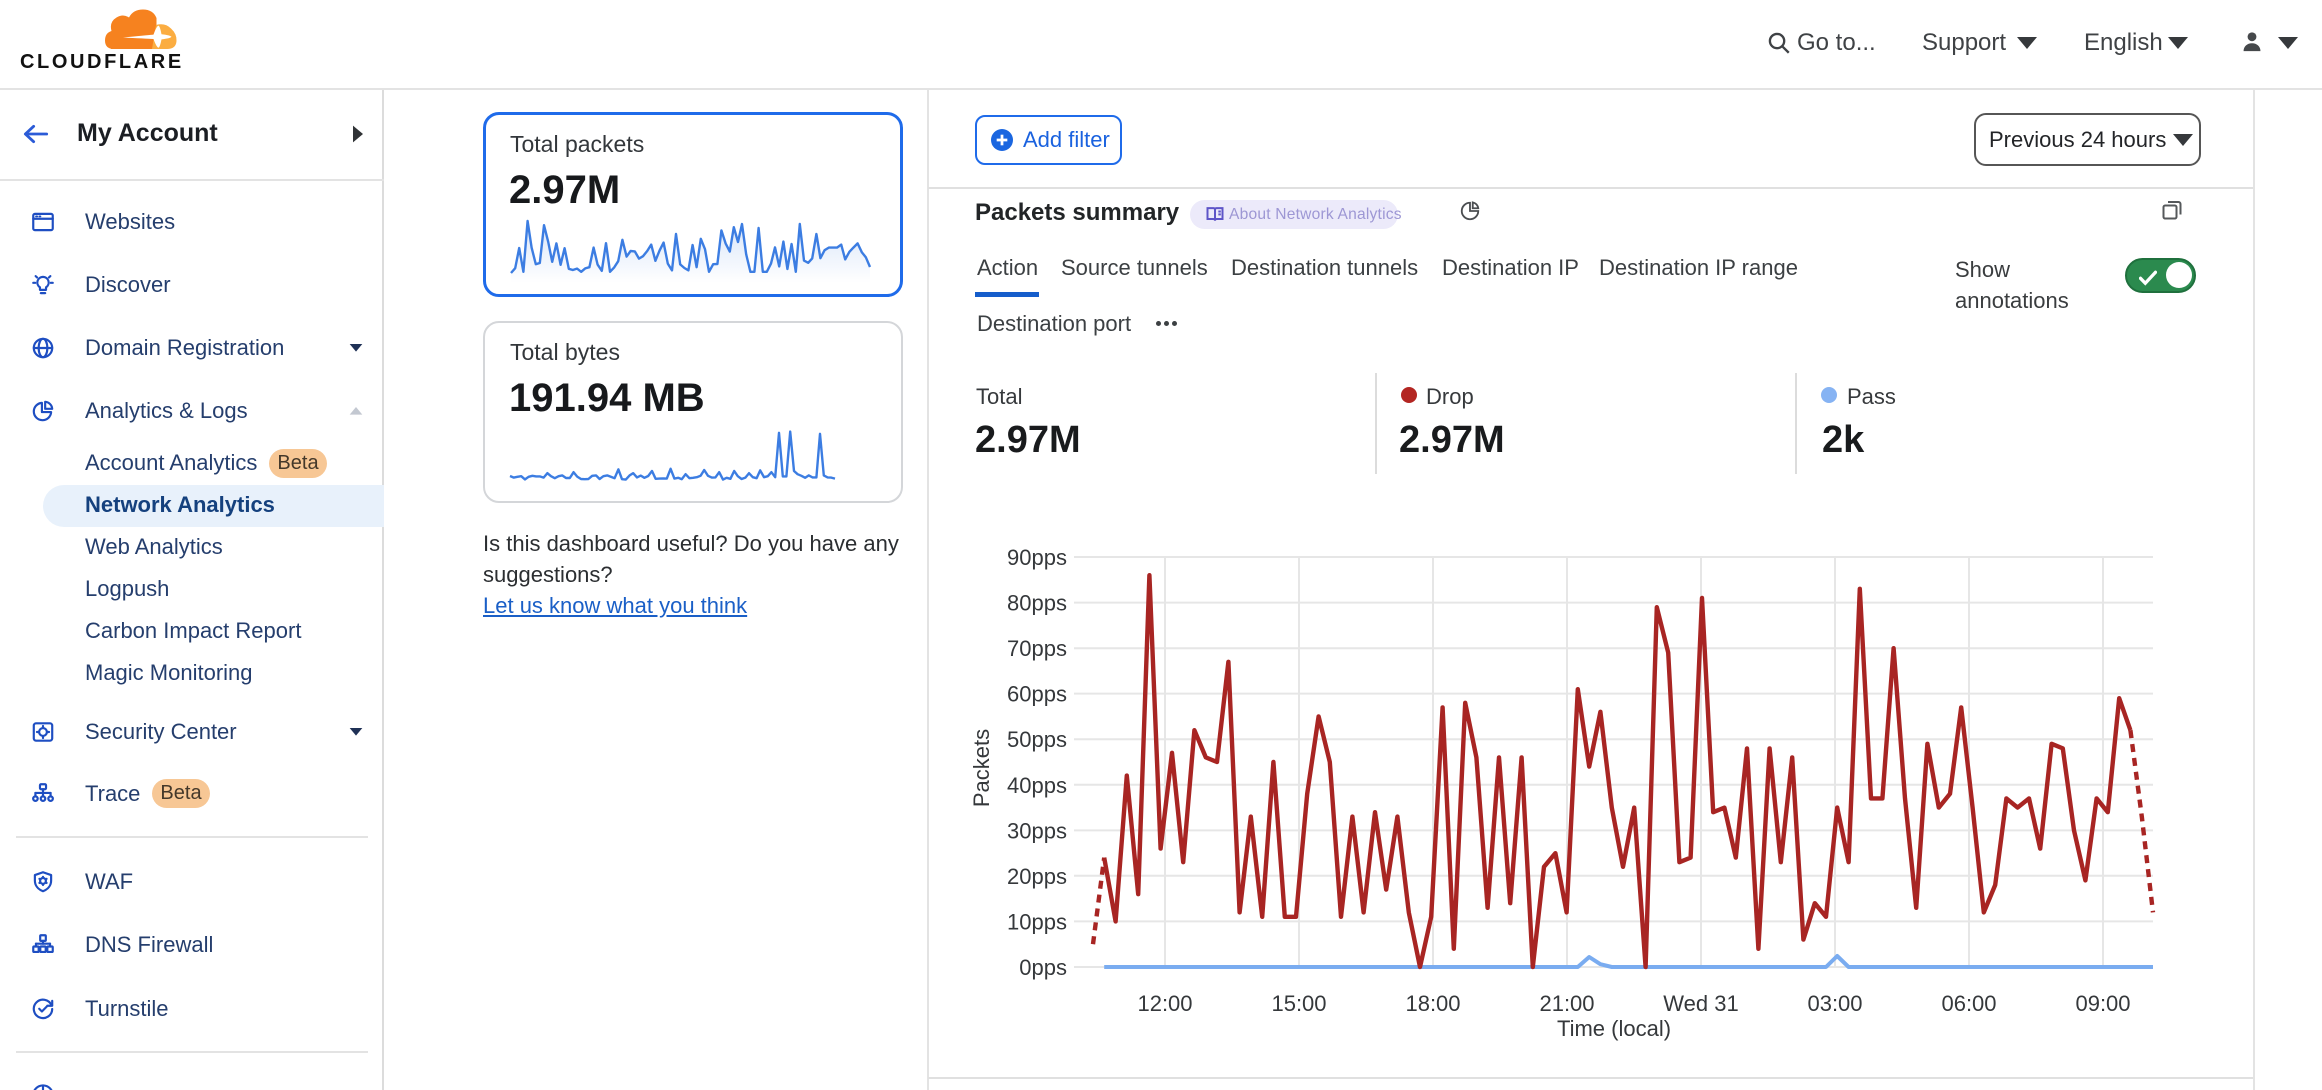 The width and height of the screenshot is (2322, 1090). Describe the element at coordinates (1037, 603) in the screenshot. I see `svg-text: 80pps` at that location.